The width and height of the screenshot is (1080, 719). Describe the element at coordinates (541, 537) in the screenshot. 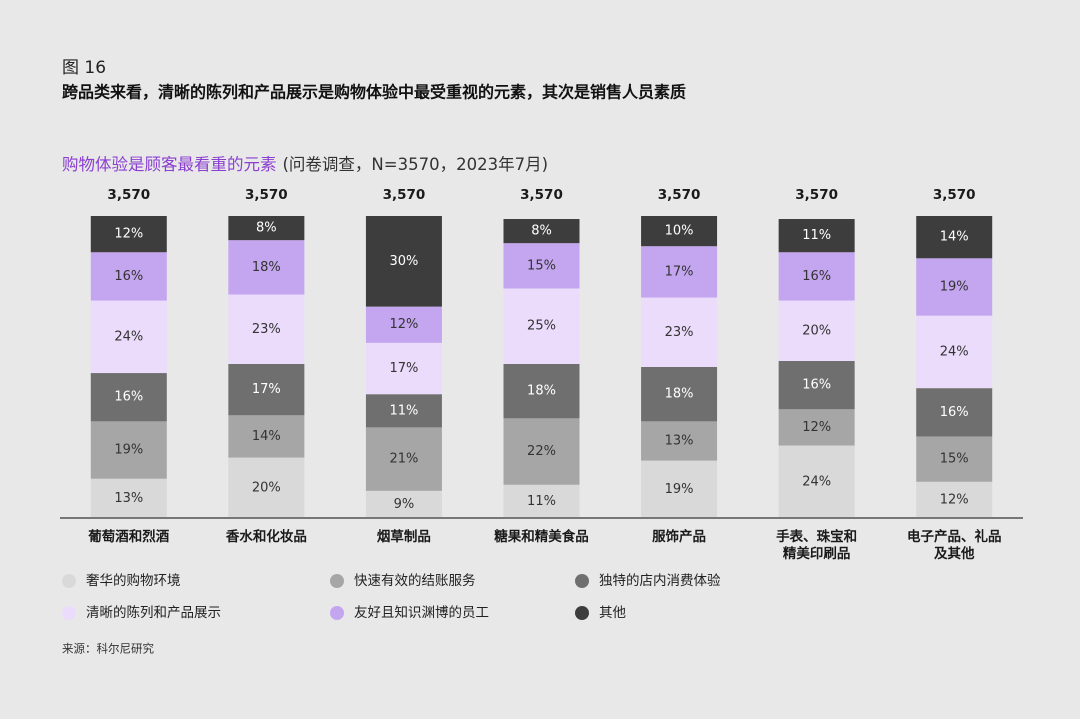

I see `category-label: 糖果和精美食品` at that location.